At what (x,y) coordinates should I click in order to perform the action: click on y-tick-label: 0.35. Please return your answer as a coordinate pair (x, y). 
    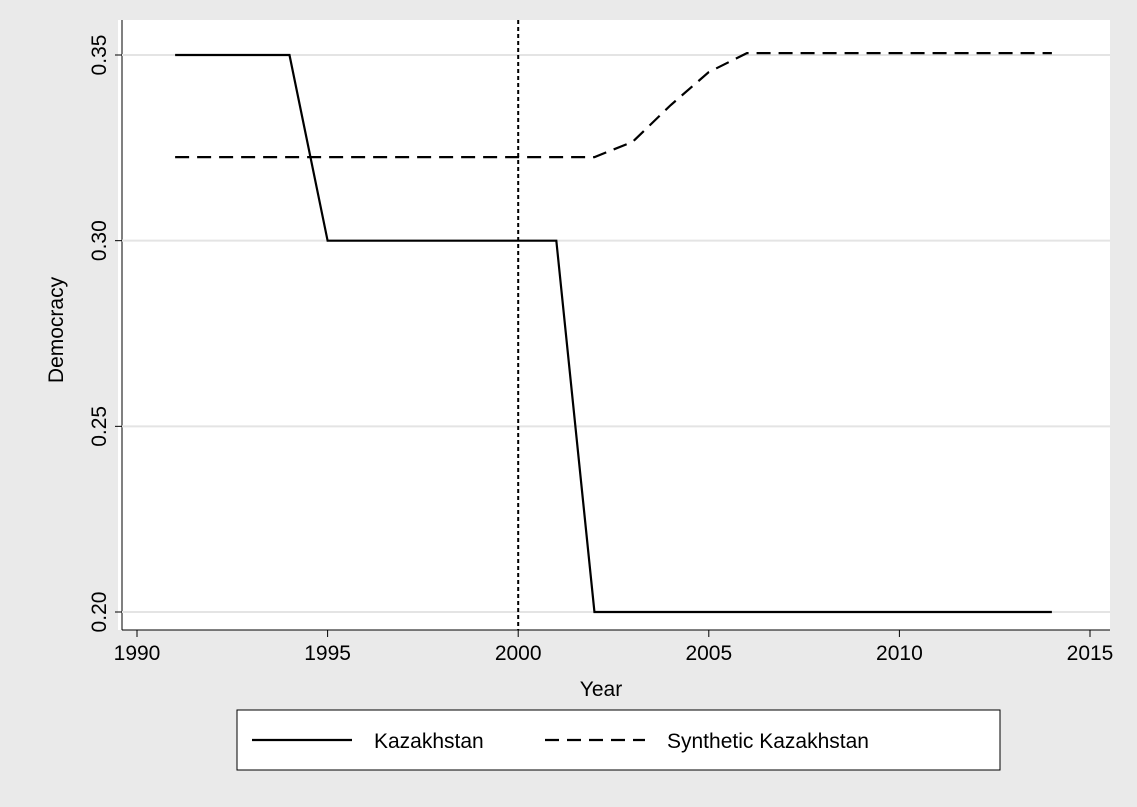
    Looking at the image, I should click on (99, 55).